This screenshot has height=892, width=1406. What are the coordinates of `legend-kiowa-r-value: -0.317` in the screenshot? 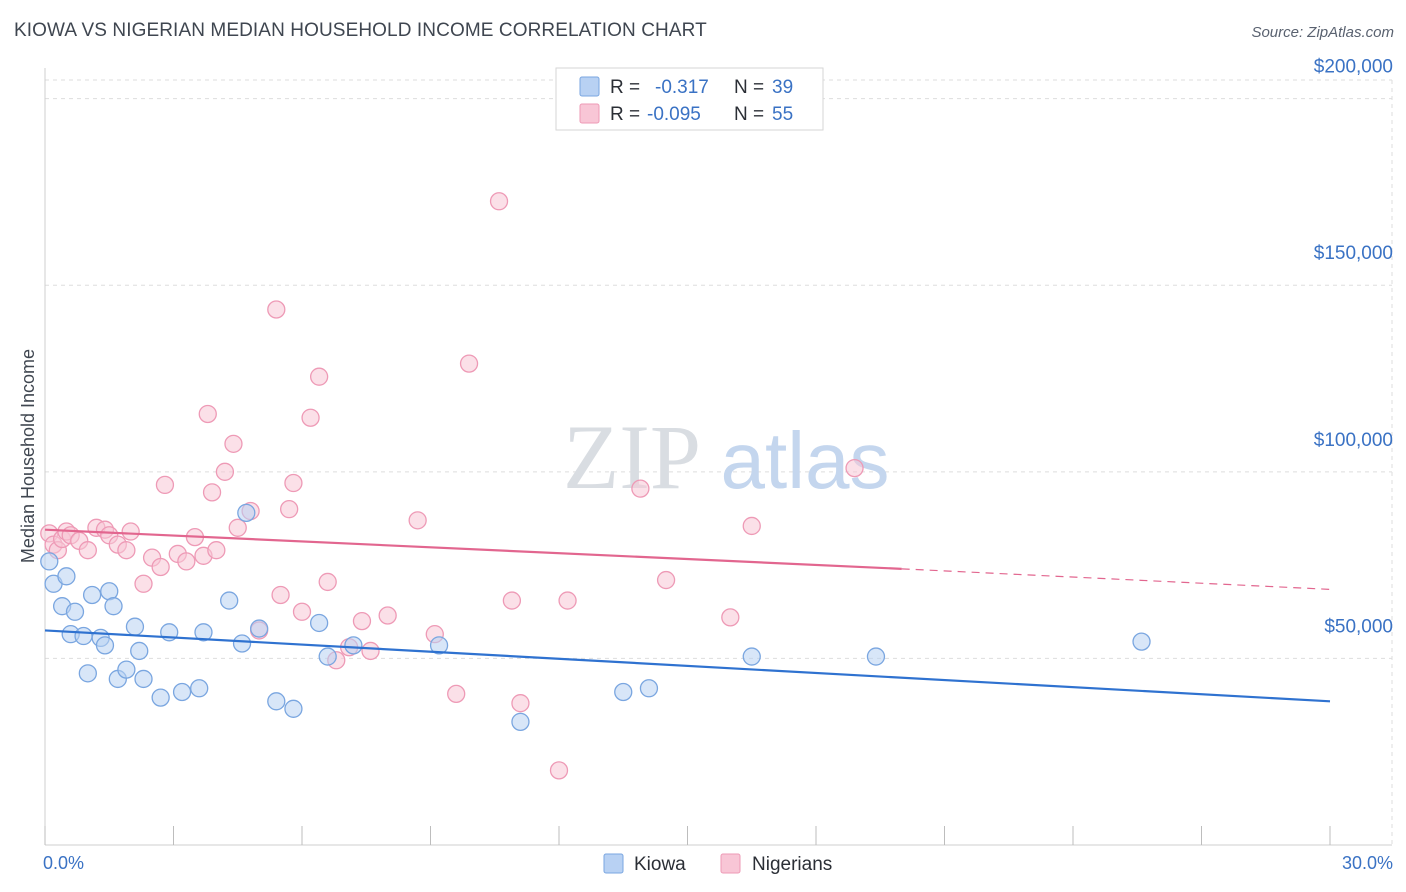 It's located at (682, 87).